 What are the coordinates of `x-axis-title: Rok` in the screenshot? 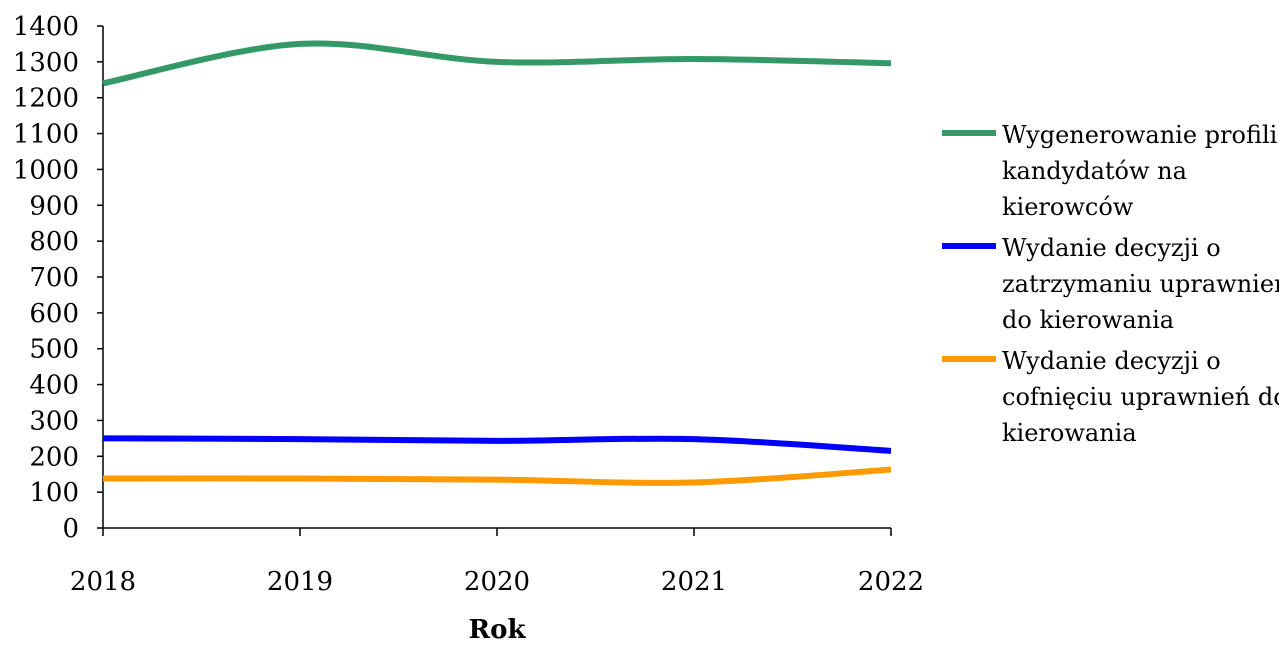 It's located at (498, 630).